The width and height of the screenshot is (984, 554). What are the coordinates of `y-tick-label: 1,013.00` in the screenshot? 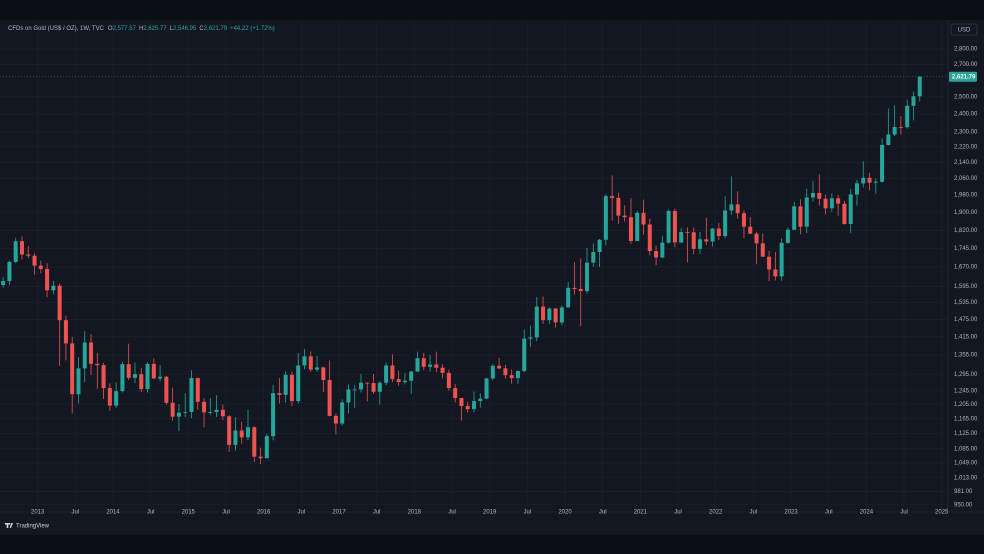 It's located at (966, 478).